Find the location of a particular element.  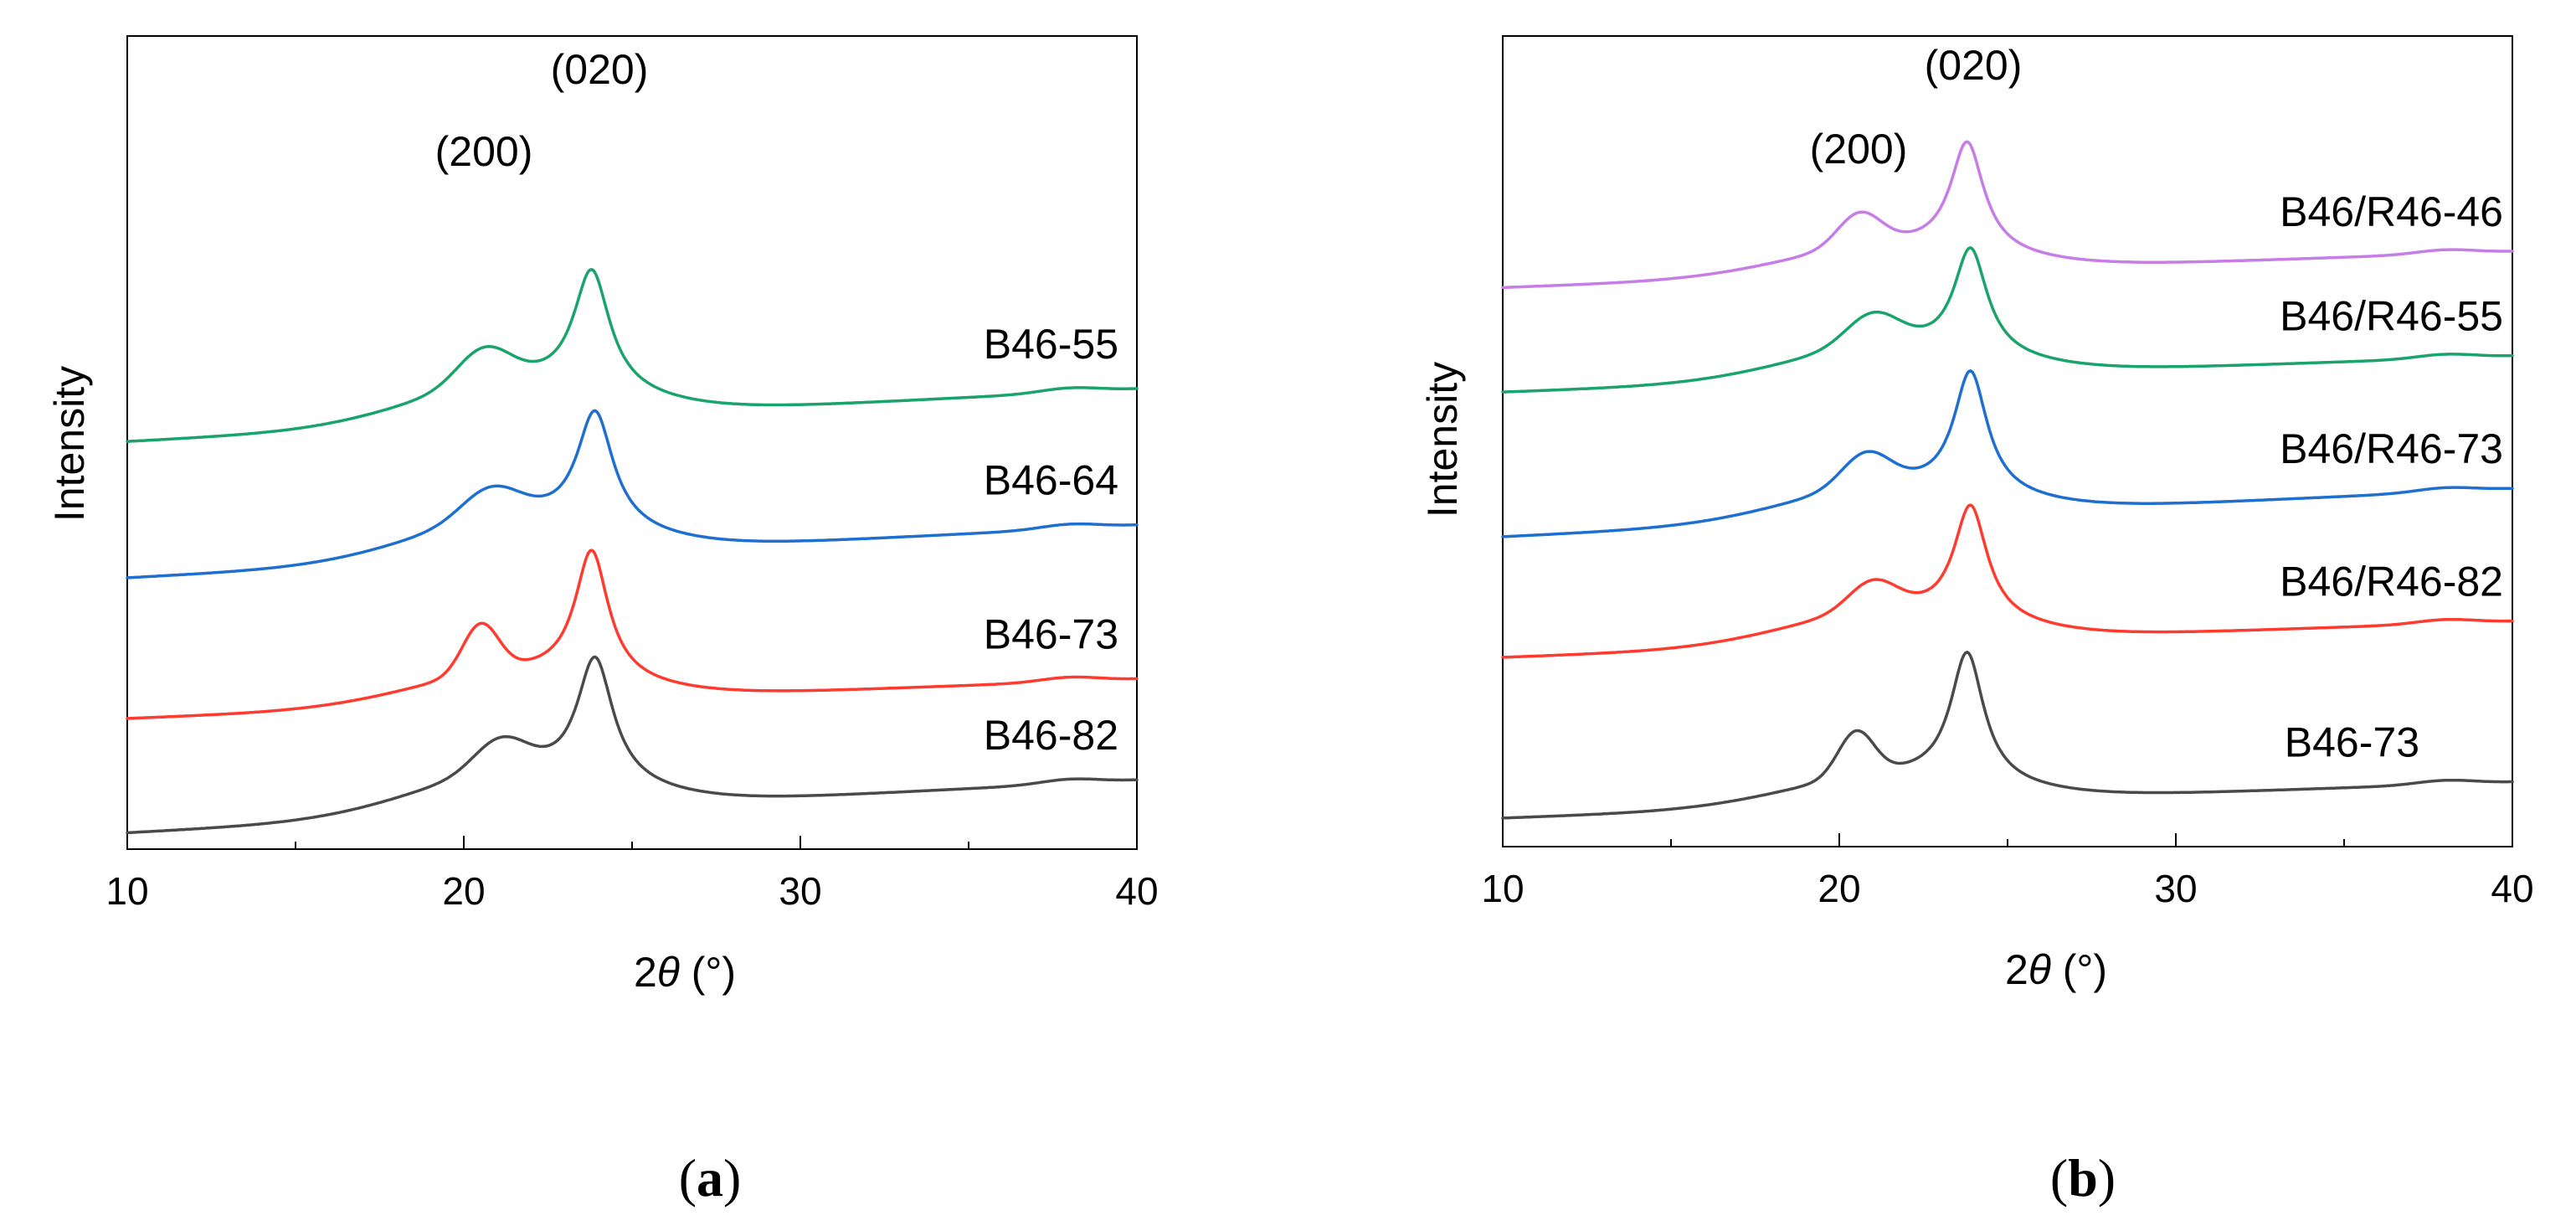

series-label: B46-55 is located at coordinates (1051, 344).